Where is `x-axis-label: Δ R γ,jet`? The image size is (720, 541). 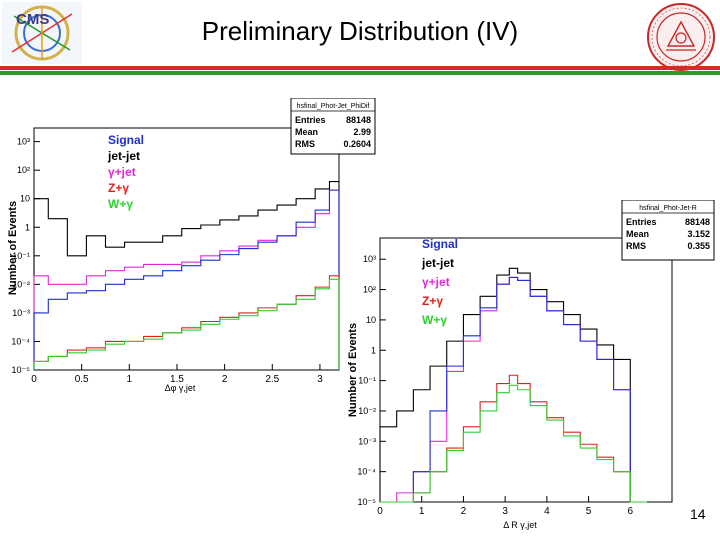 x-axis-label: Δ R γ,jet is located at coordinates (520, 525).